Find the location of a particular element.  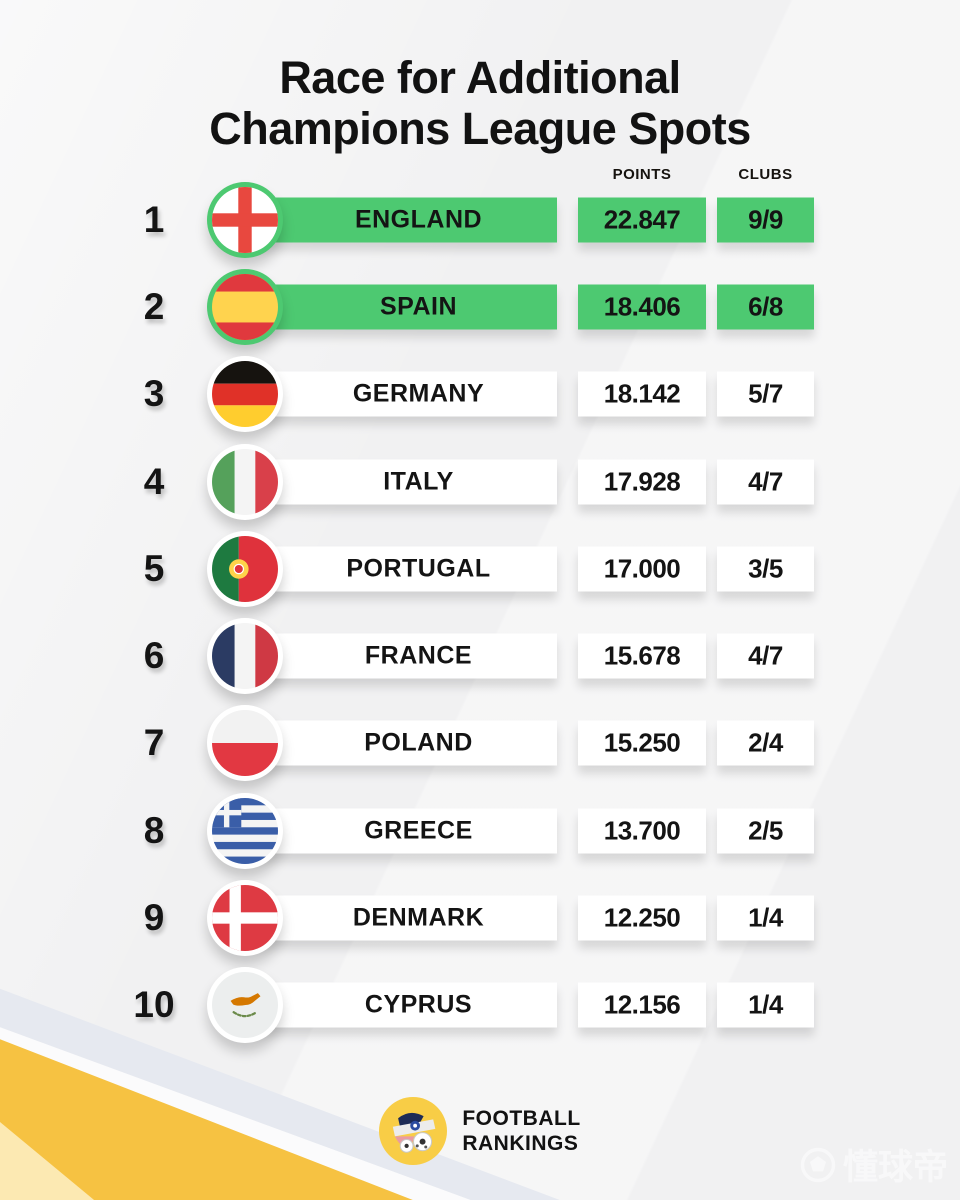

ranking-row: 8 GREECE 13.700 2/5 is located at coordinates (480, 830).